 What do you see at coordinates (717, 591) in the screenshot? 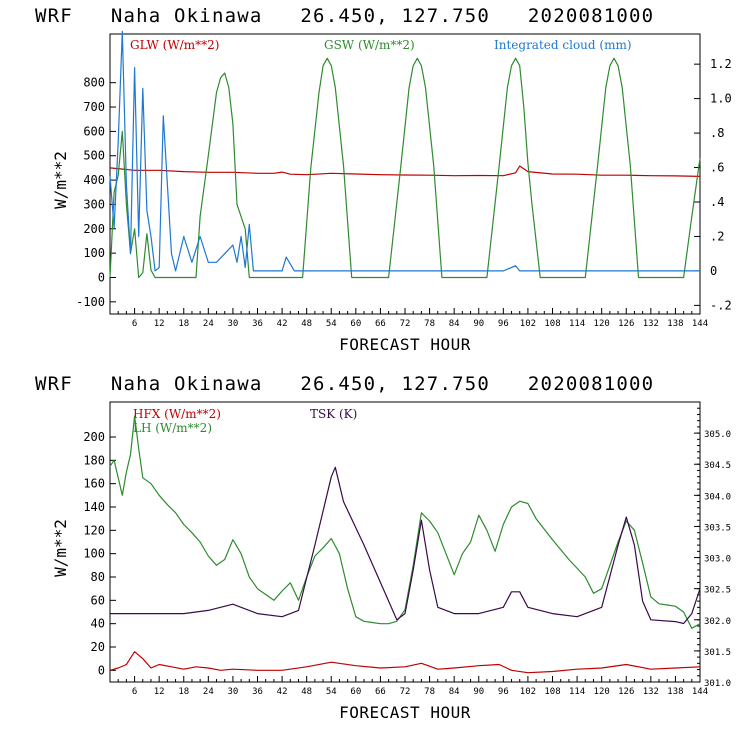
I see `y-right-tick-label: 302.5` at bounding box center [717, 591].